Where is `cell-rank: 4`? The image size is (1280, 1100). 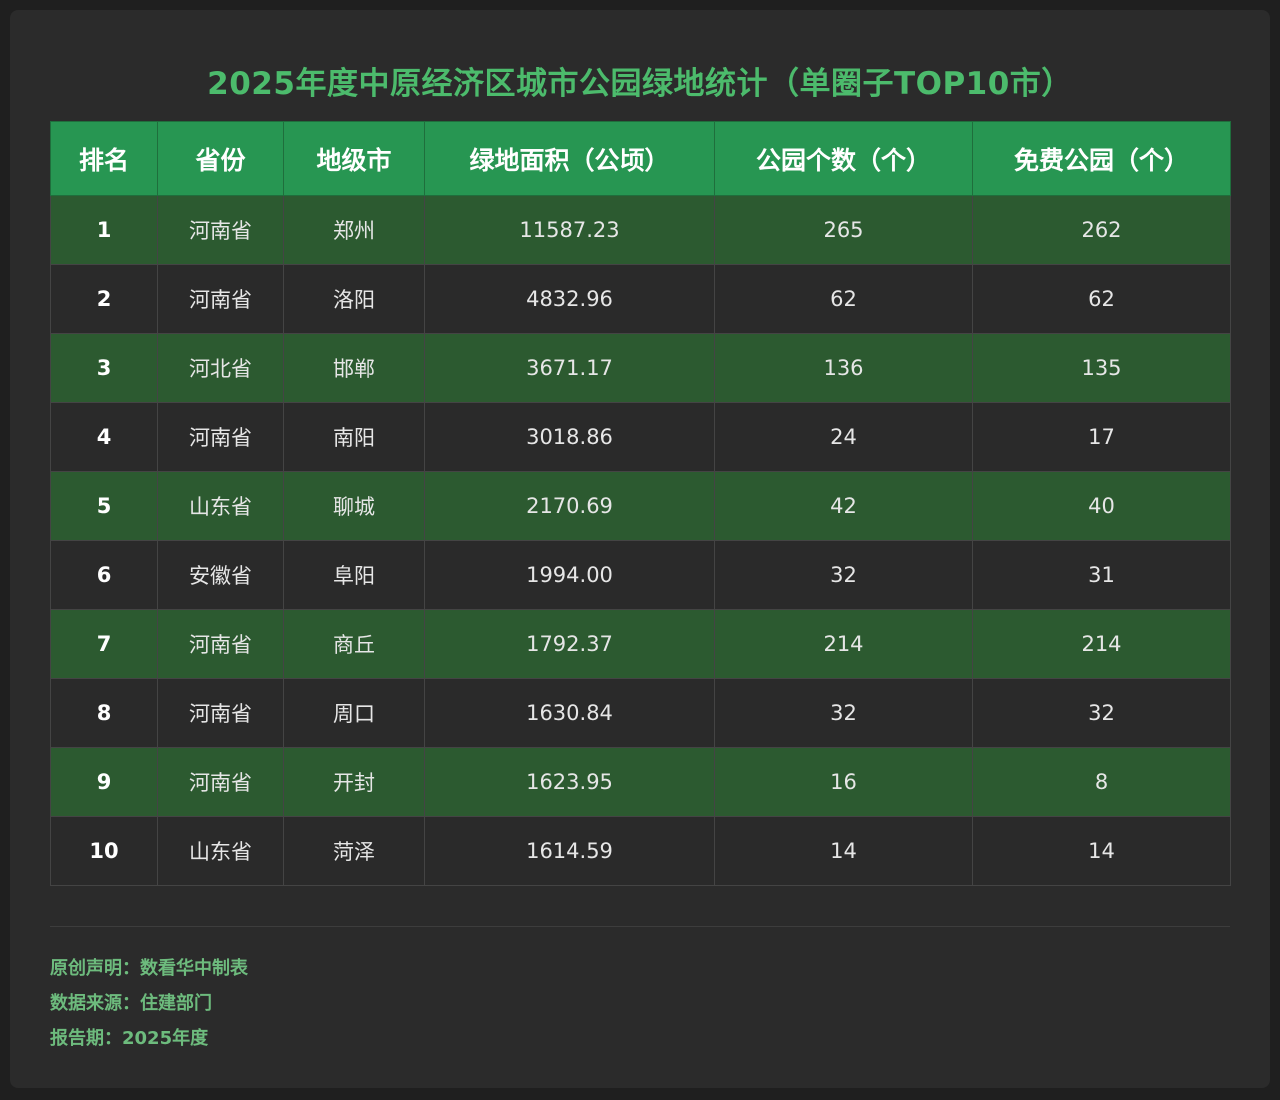
cell-rank: 4 is located at coordinates (104, 437).